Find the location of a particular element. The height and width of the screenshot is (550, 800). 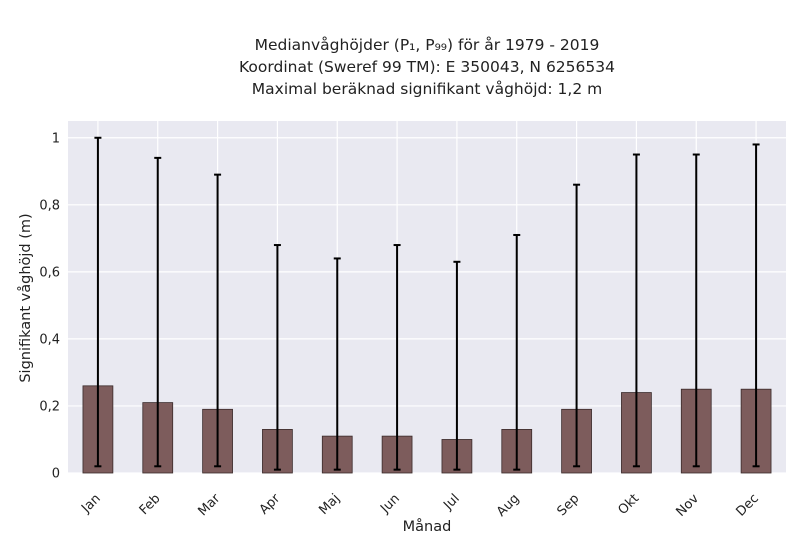

x-tick-label: Apr is located at coordinates (270, 504).